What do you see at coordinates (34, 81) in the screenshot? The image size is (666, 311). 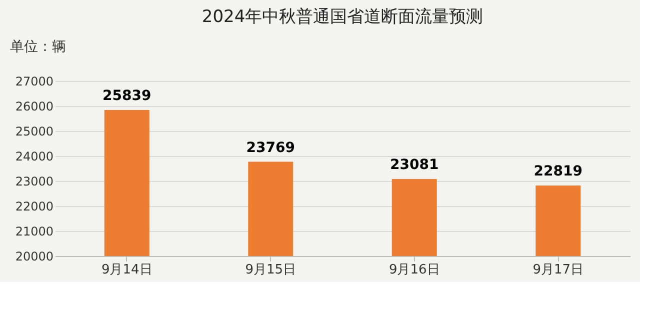 I see `y-tick-label: 27000` at bounding box center [34, 81].